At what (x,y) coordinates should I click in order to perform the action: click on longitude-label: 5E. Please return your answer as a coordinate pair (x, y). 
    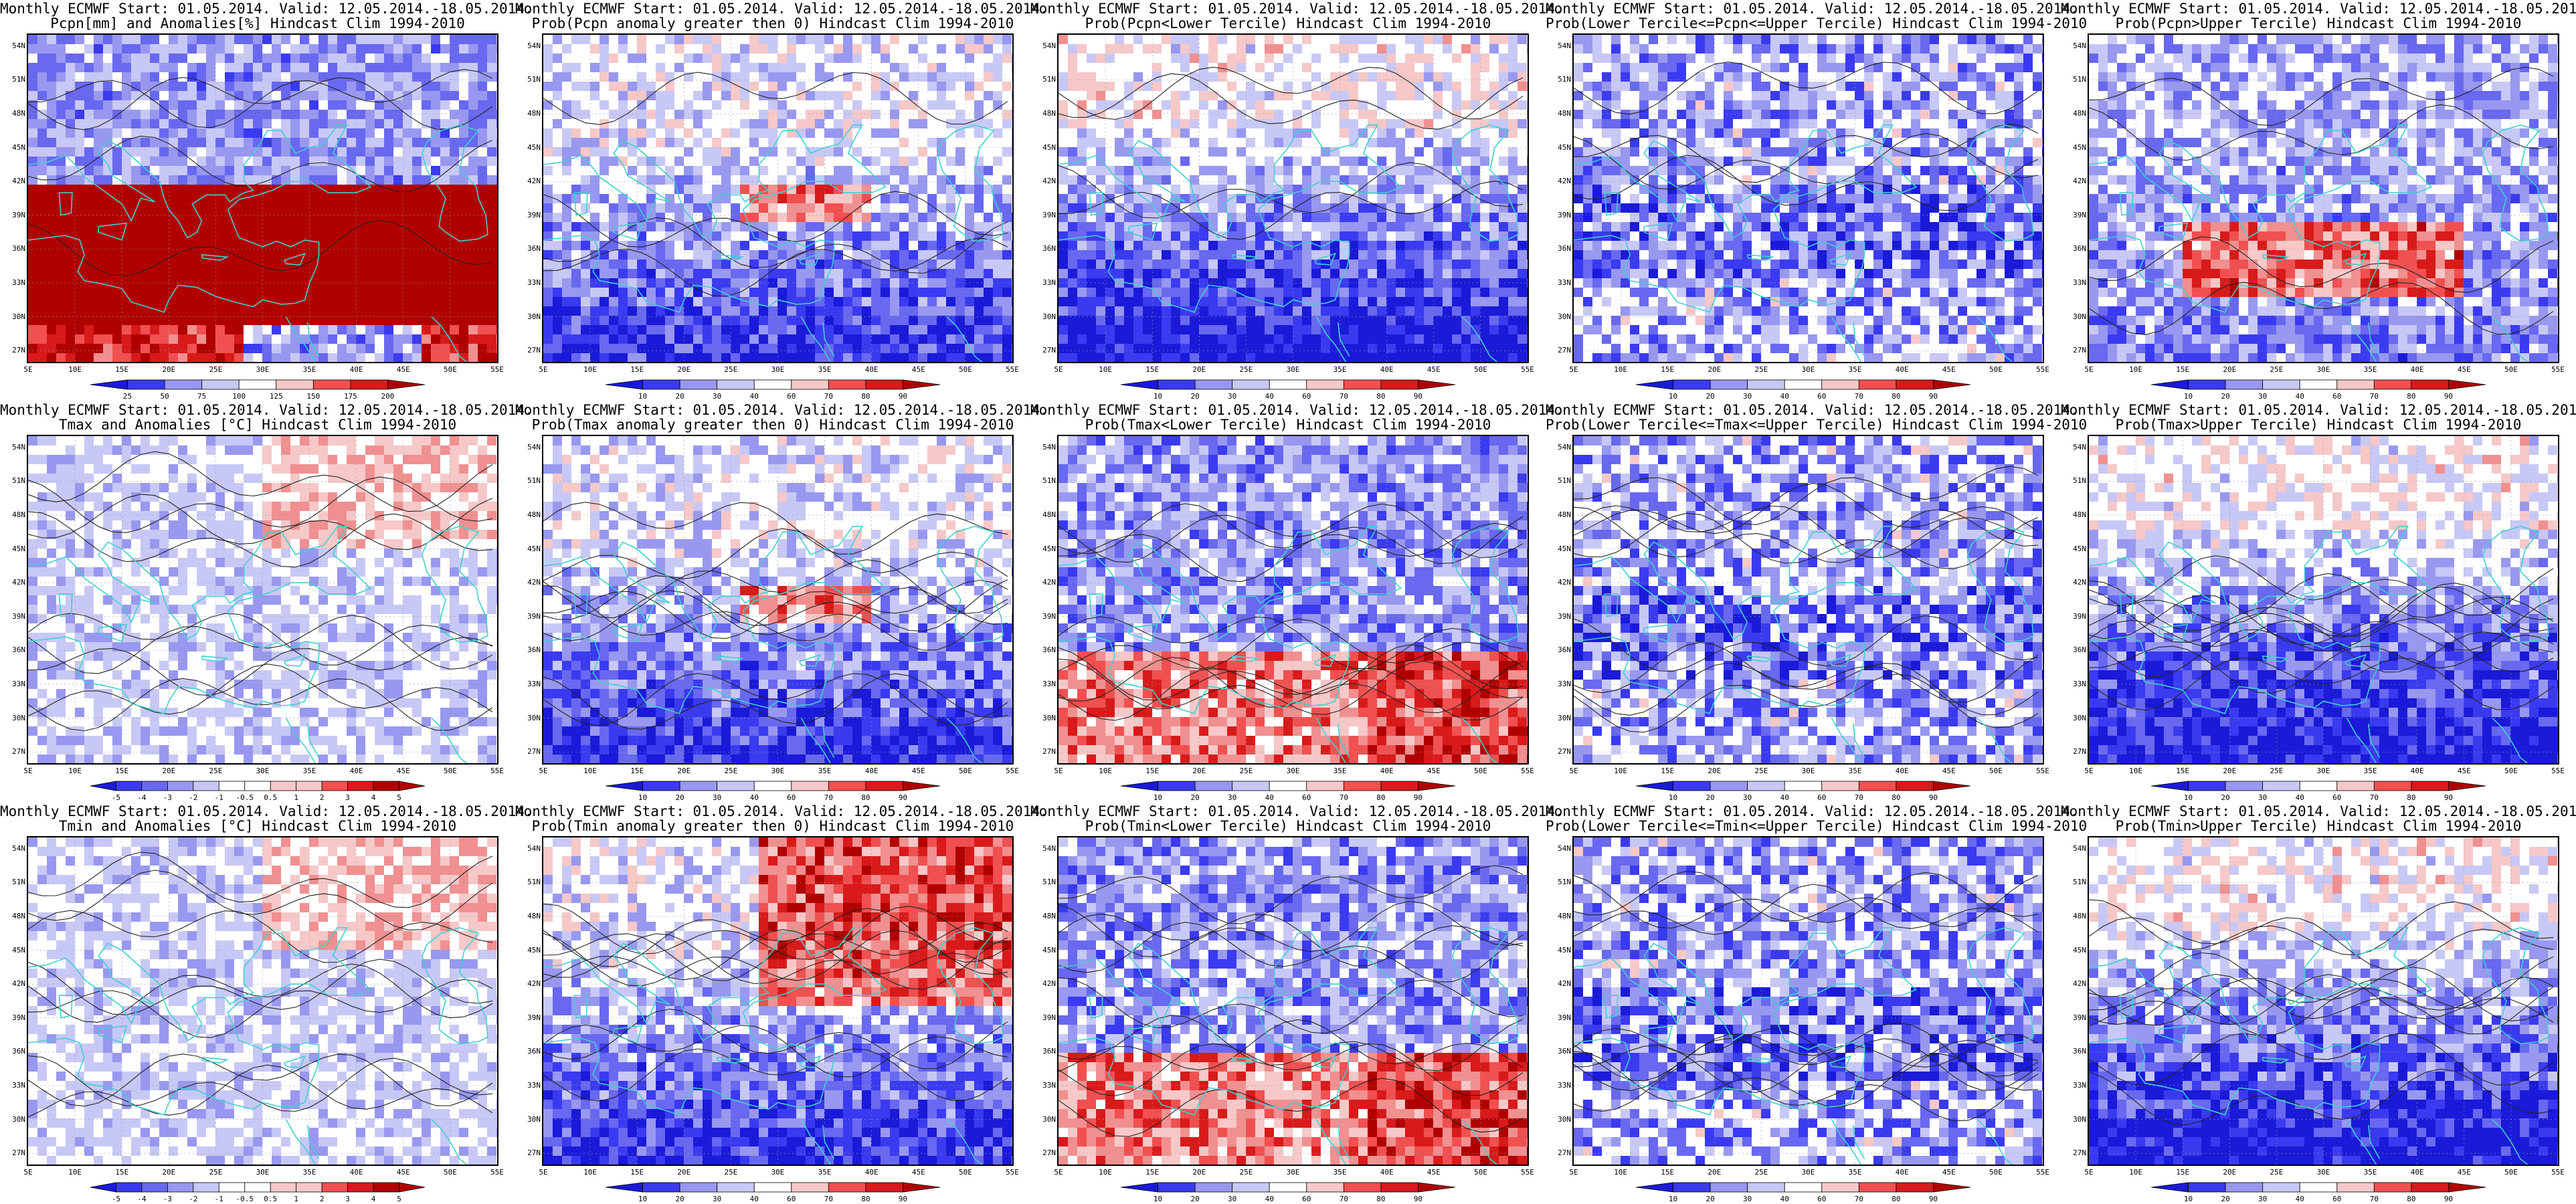
    Looking at the image, I should click on (28, 369).